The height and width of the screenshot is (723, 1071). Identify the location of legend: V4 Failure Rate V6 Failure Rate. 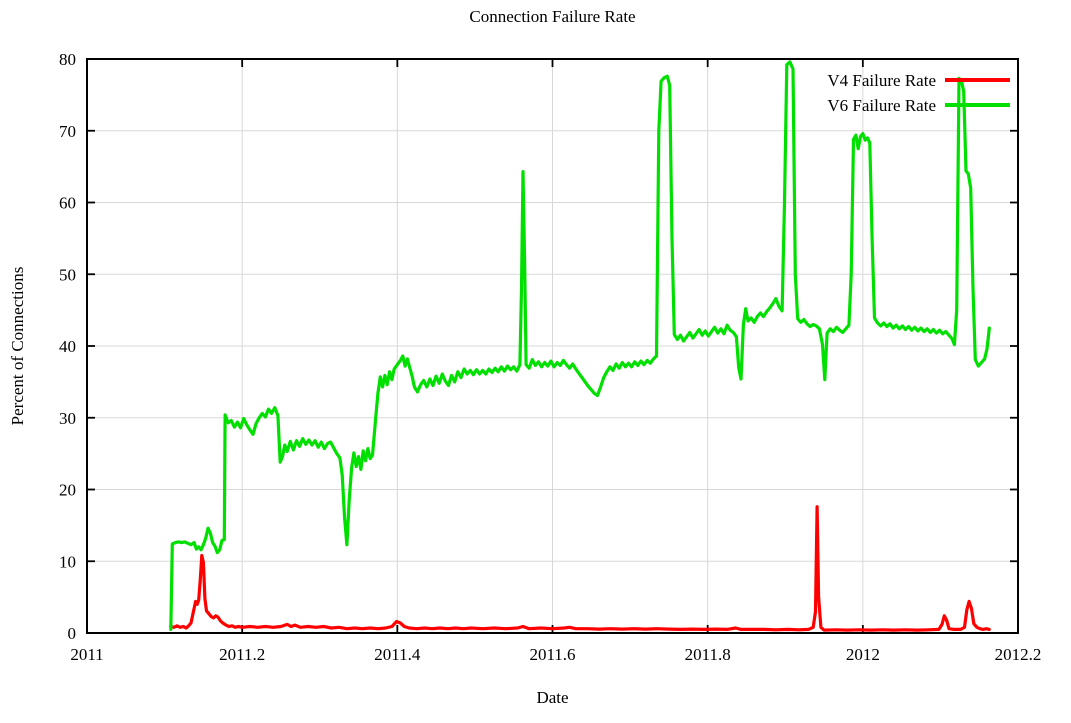
(918, 93).